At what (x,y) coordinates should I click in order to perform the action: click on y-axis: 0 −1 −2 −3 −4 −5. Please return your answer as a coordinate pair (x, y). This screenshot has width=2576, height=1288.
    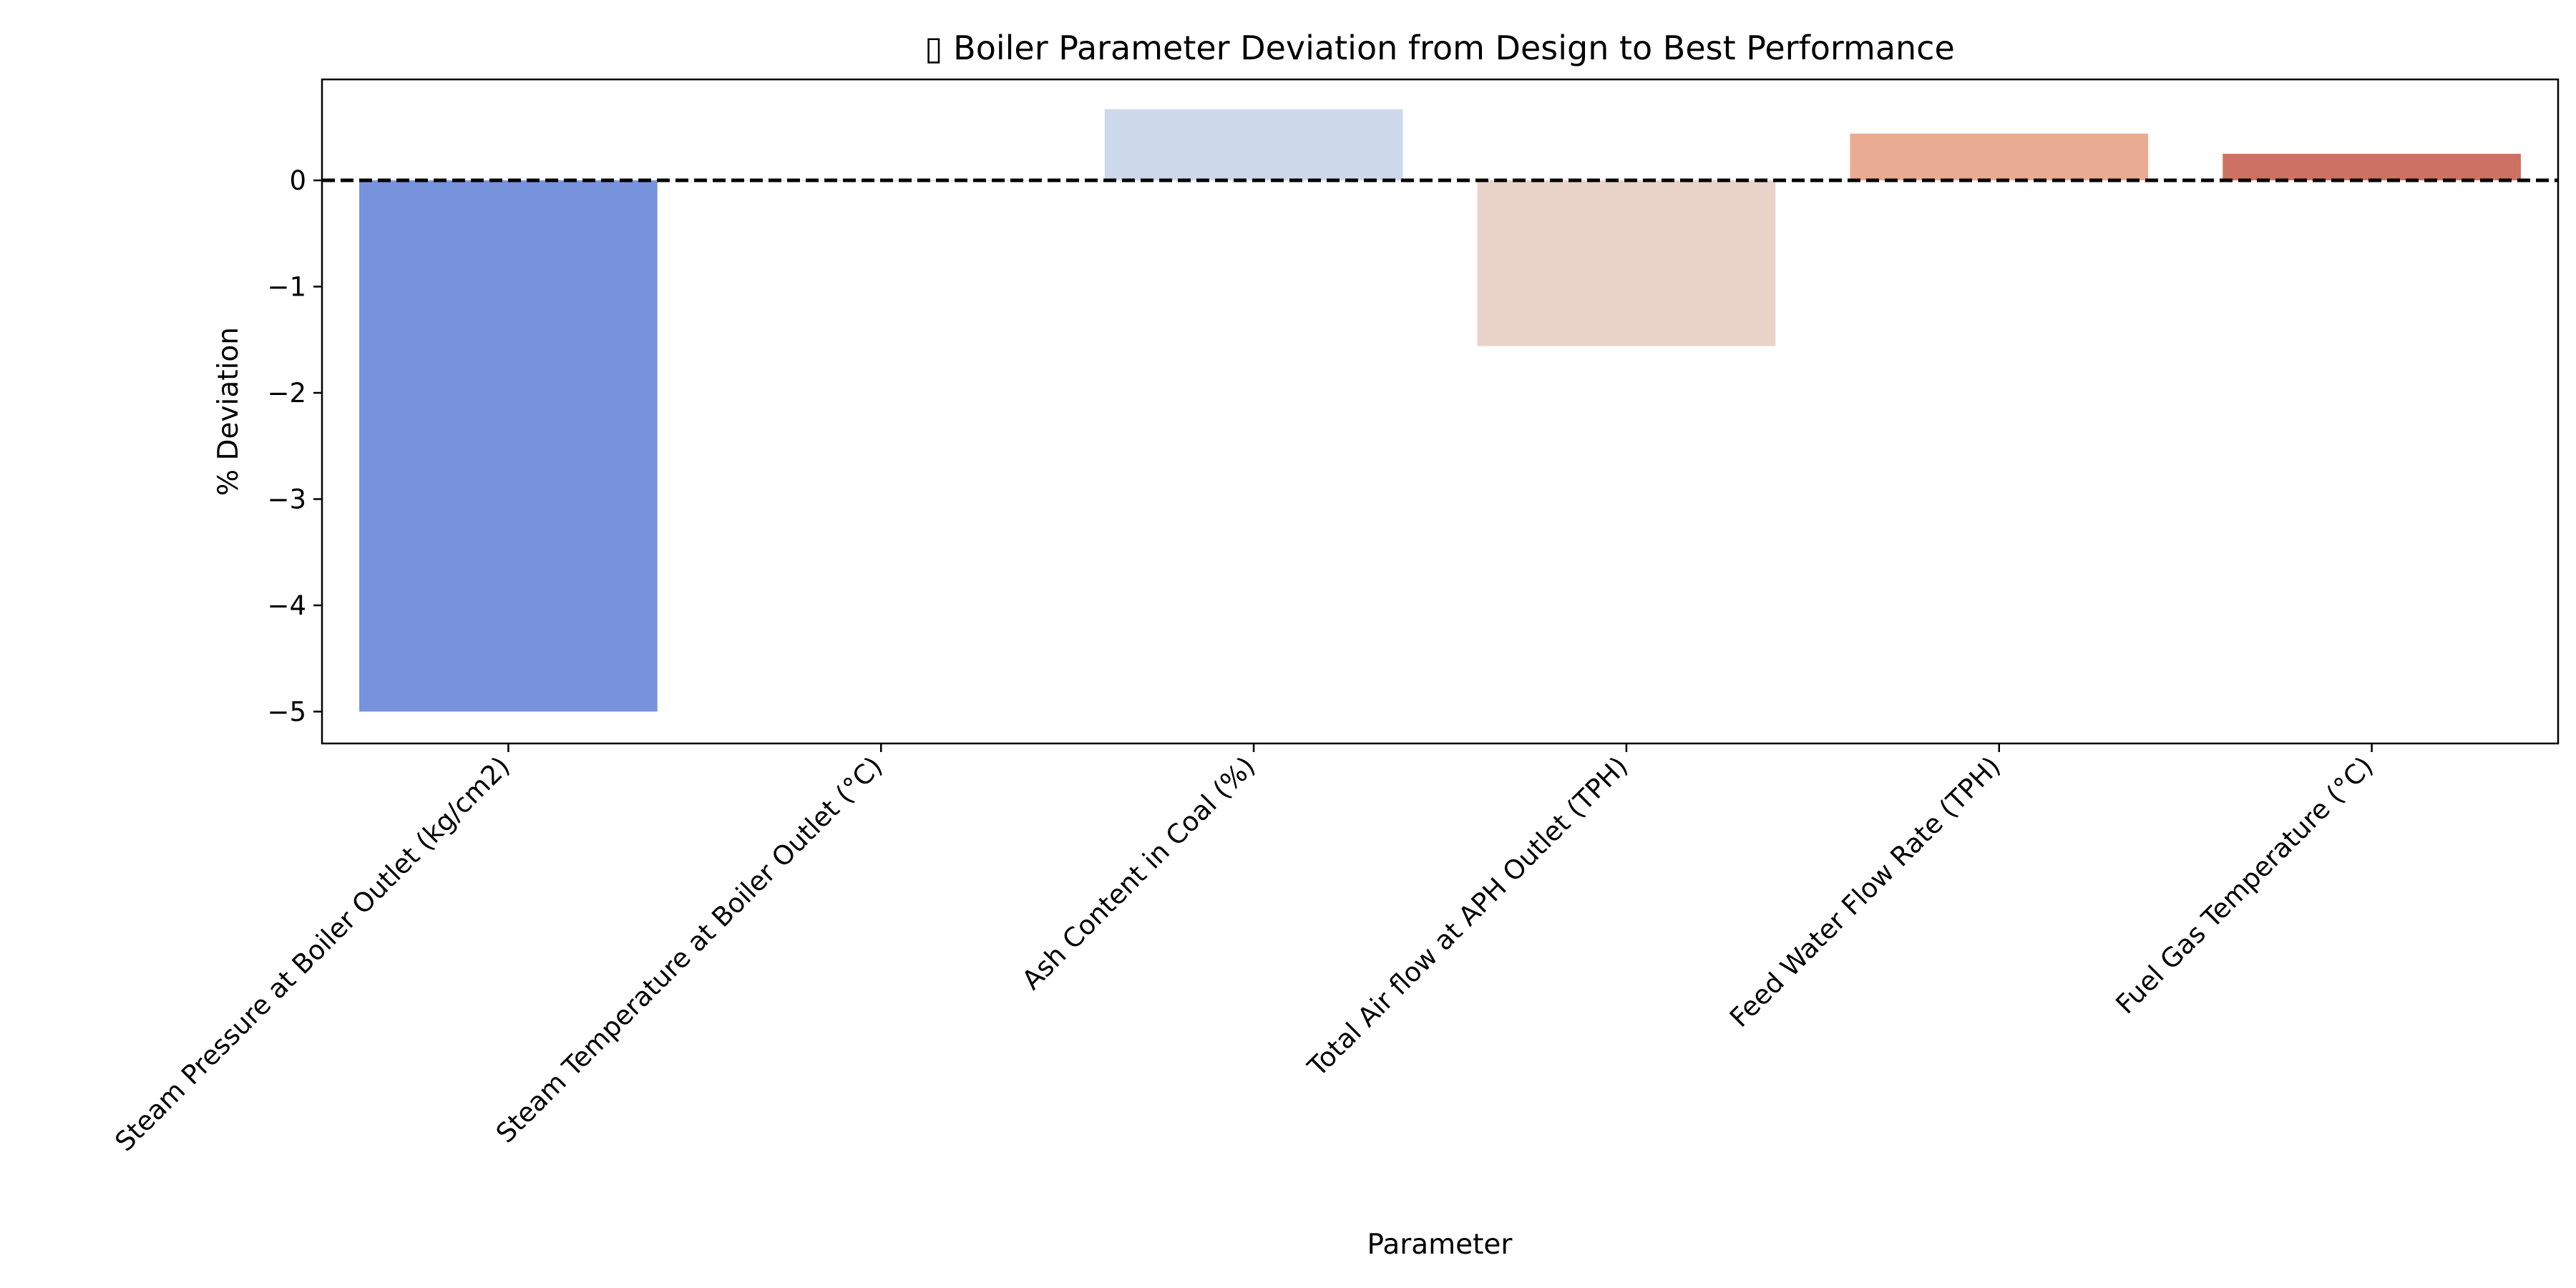
    Looking at the image, I should click on (294, 446).